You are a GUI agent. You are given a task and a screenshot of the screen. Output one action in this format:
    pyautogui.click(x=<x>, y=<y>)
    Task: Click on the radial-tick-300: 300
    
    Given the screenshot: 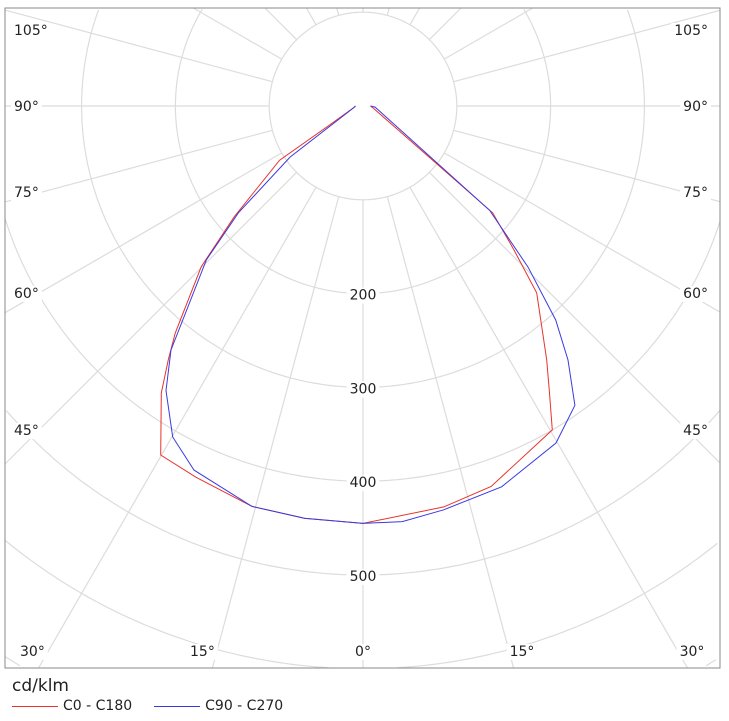 What is the action you would take?
    pyautogui.click(x=363, y=389)
    